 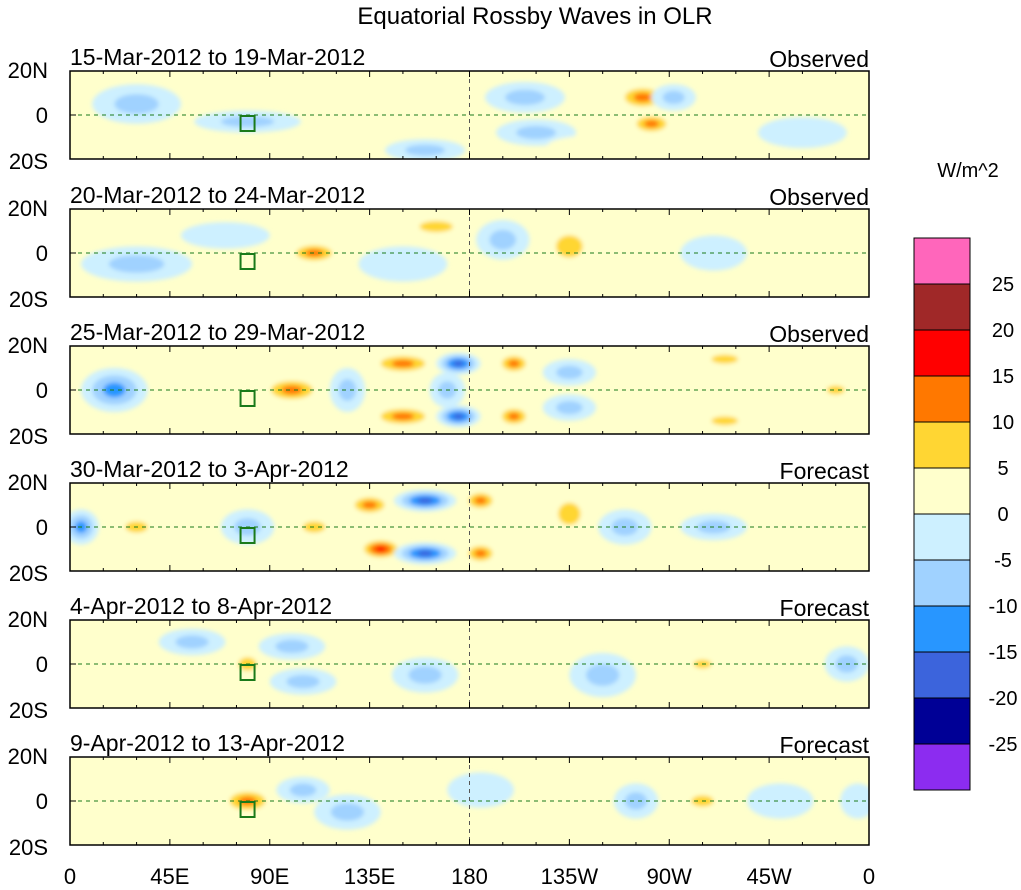 I want to click on panel-4: 20N 0 20S 30-Mar-2012 to 3-Apr-2012 Forecast, so click(x=439, y=521).